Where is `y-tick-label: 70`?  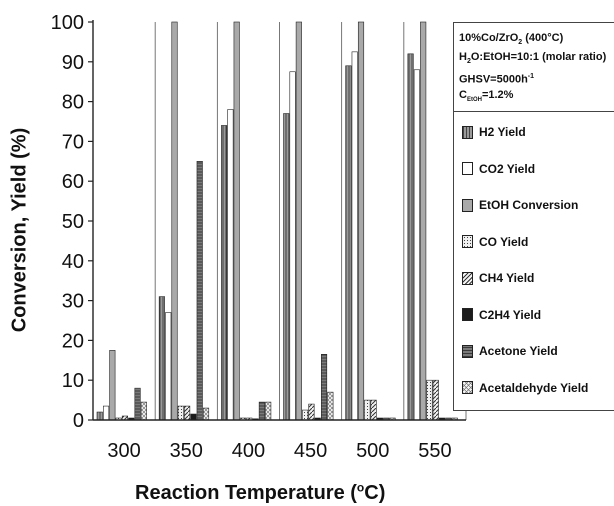 y-tick-label: 70 is located at coordinates (73, 142).